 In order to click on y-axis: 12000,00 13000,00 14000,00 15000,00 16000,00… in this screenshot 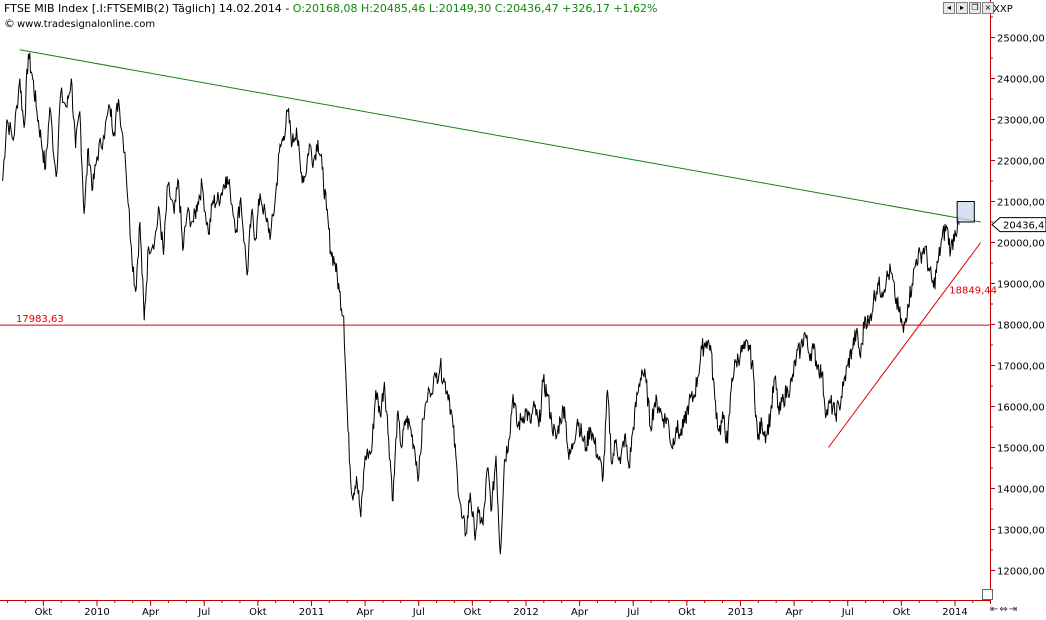, I will do `click(1017, 297)`.